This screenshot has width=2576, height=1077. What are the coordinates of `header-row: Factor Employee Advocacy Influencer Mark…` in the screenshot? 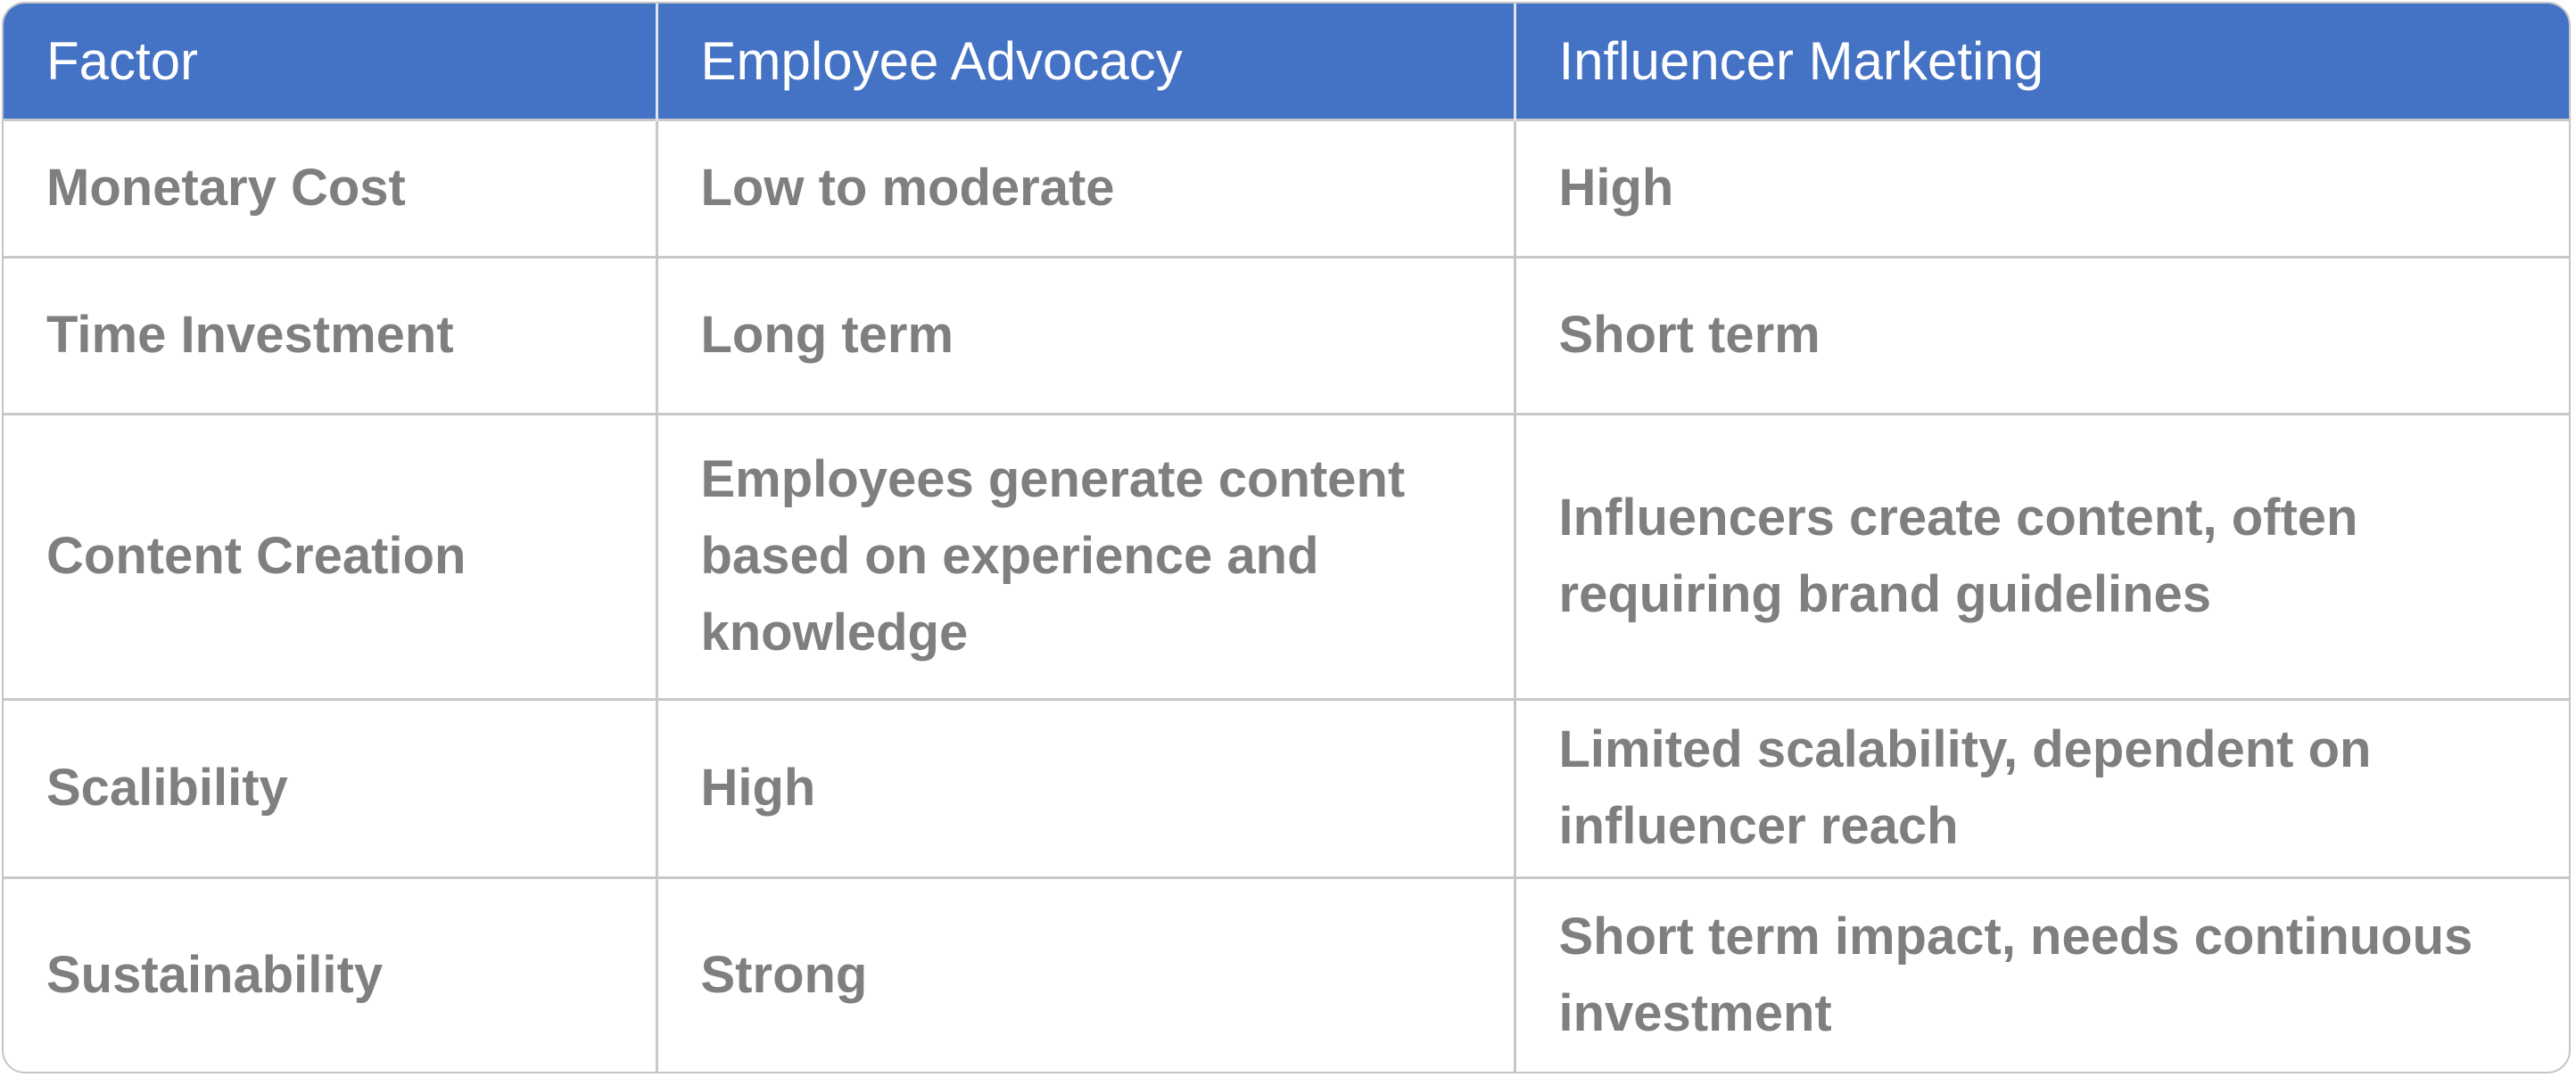 It's located at (1286, 61).